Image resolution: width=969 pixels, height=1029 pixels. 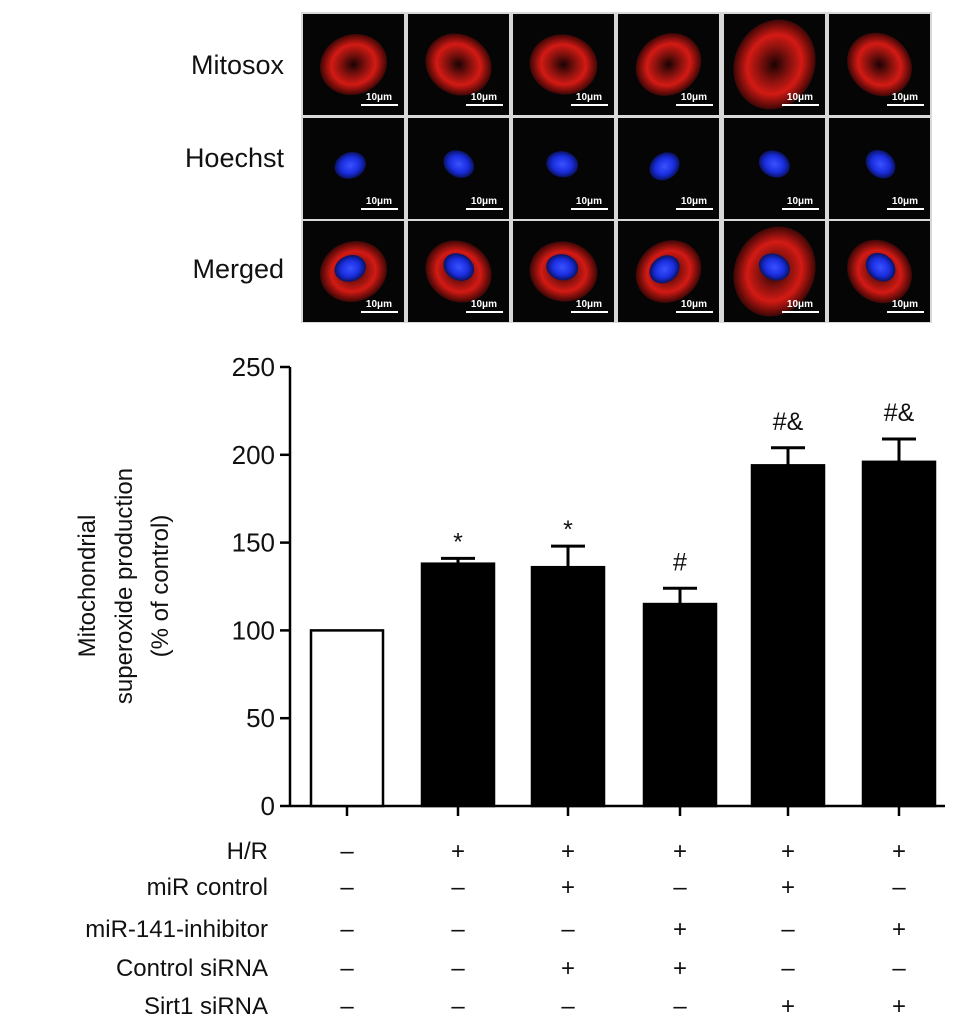 What do you see at coordinates (527, 887) in the screenshot?
I see `condition-row-2: miR control – – + – + –` at bounding box center [527, 887].